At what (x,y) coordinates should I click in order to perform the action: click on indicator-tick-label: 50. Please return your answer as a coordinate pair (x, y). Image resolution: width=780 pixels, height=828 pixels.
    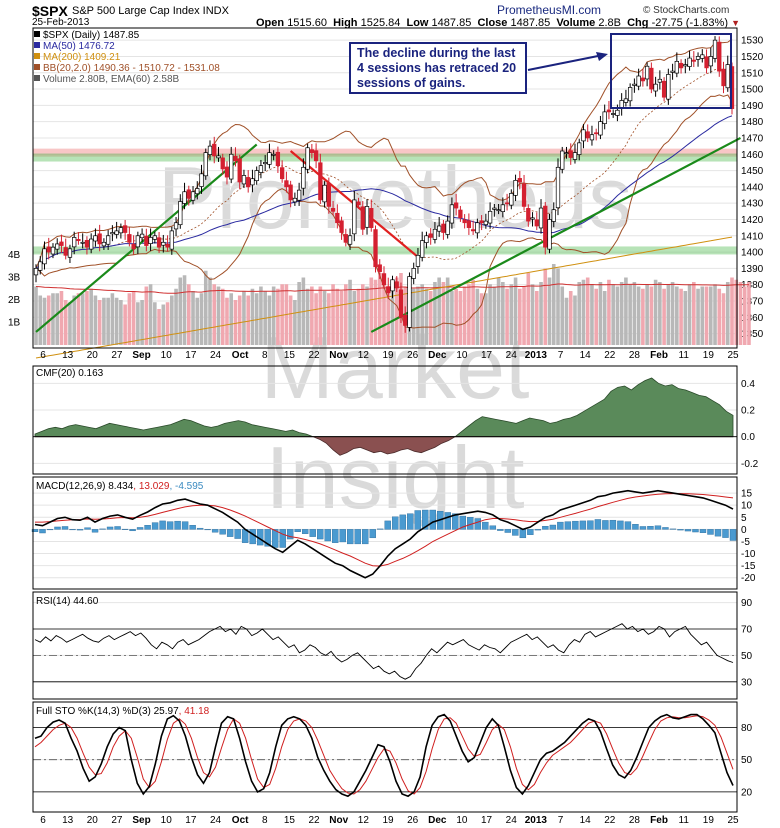
    Looking at the image, I should click on (747, 656).